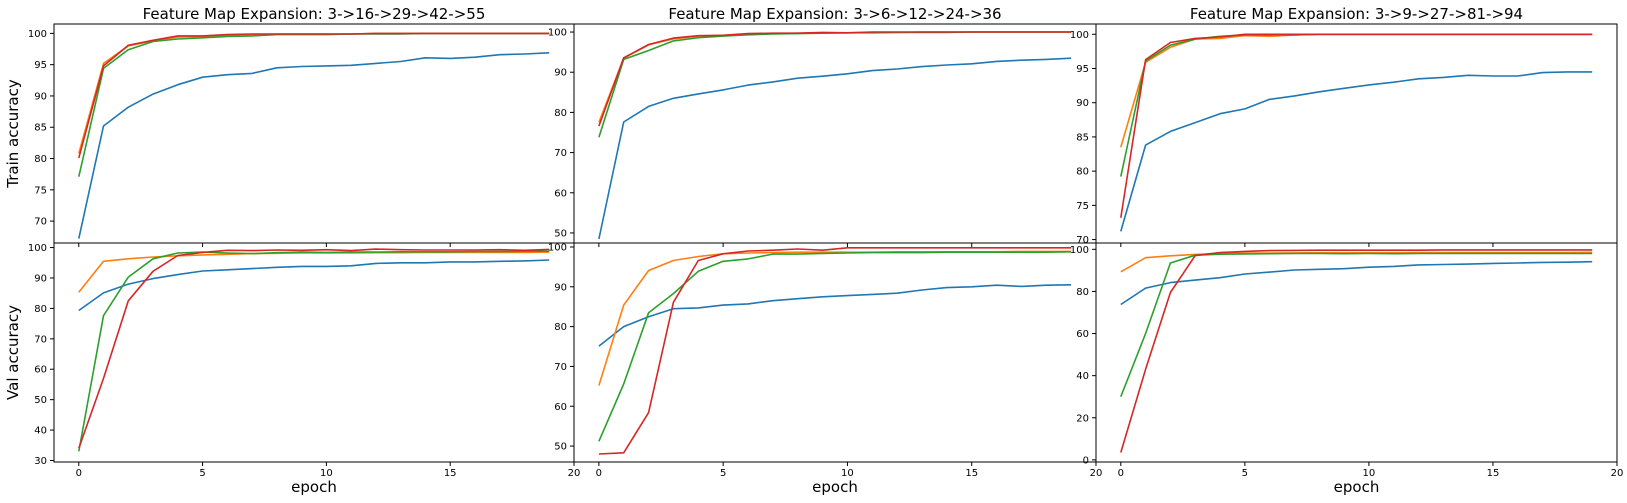 The height and width of the screenshot is (503, 1627). What do you see at coordinates (1086, 460) in the screenshot?
I see `y-tick-label: 0` at bounding box center [1086, 460].